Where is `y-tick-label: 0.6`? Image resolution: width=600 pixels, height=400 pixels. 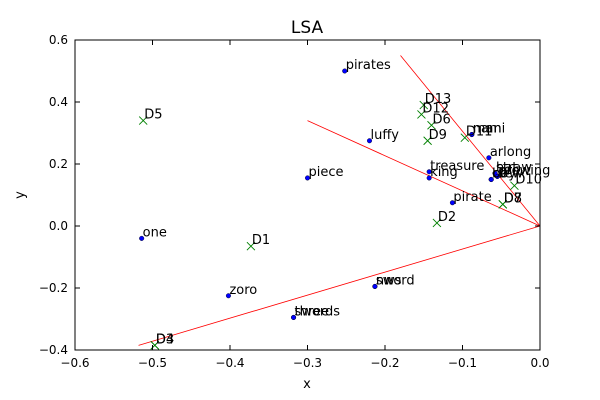 y-tick-label: 0.6 is located at coordinates (58, 40).